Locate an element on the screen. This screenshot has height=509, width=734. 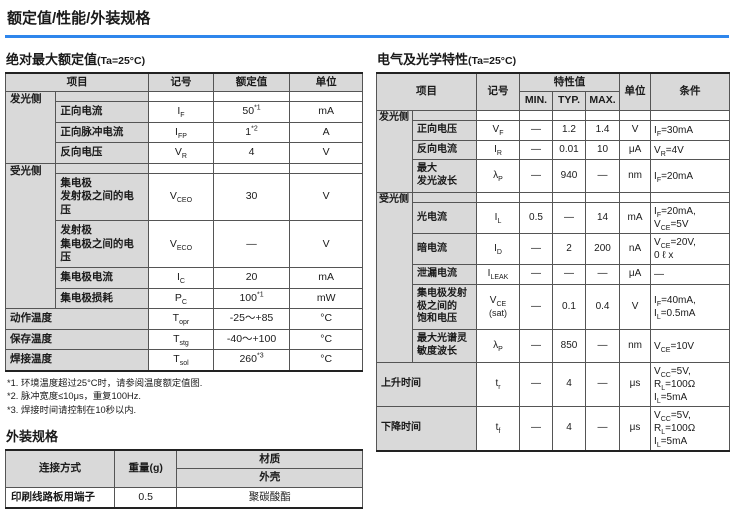
symbol-cell: VECO is located at coordinates (181, 244).